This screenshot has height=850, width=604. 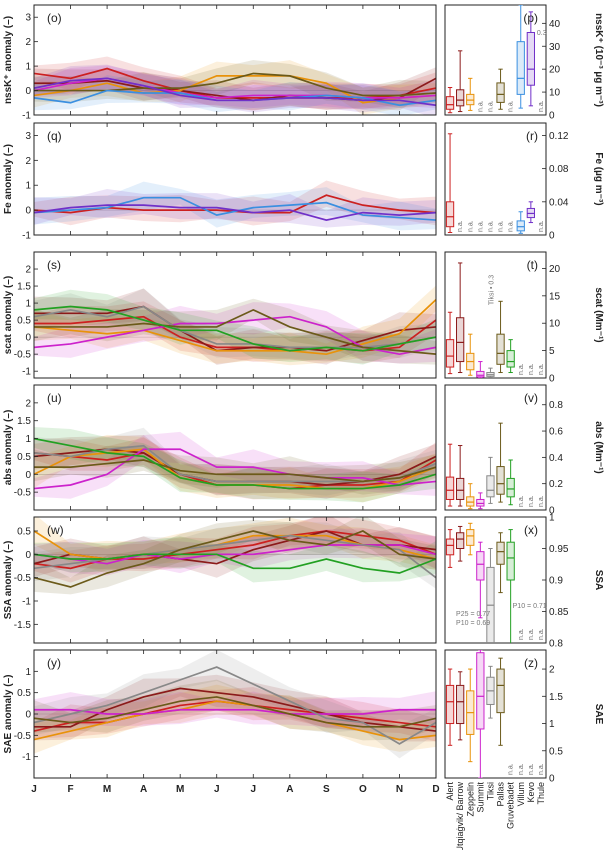 I want to click on y-tick-label: 0.6, so click(x=556, y=432).